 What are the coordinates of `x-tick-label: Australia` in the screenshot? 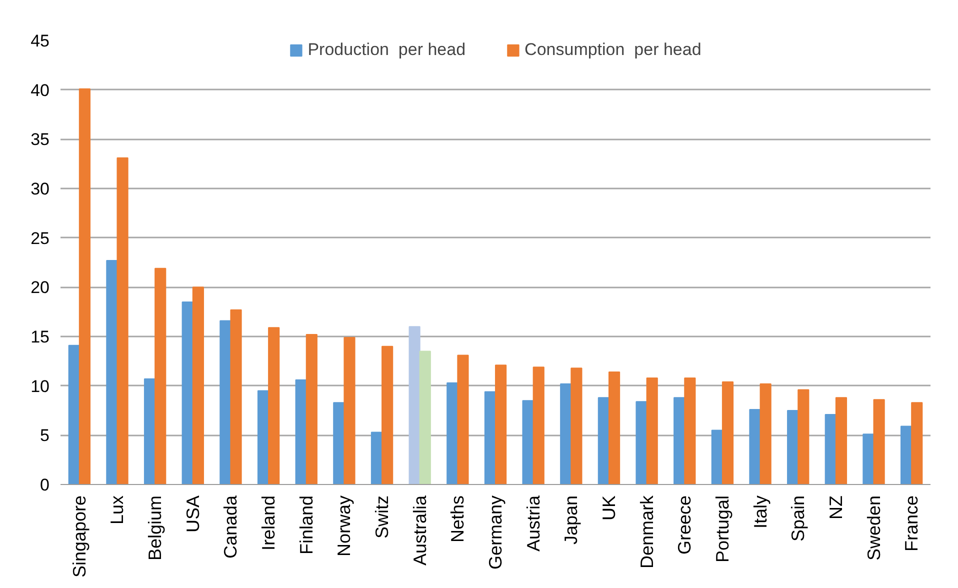 It's located at (420, 530).